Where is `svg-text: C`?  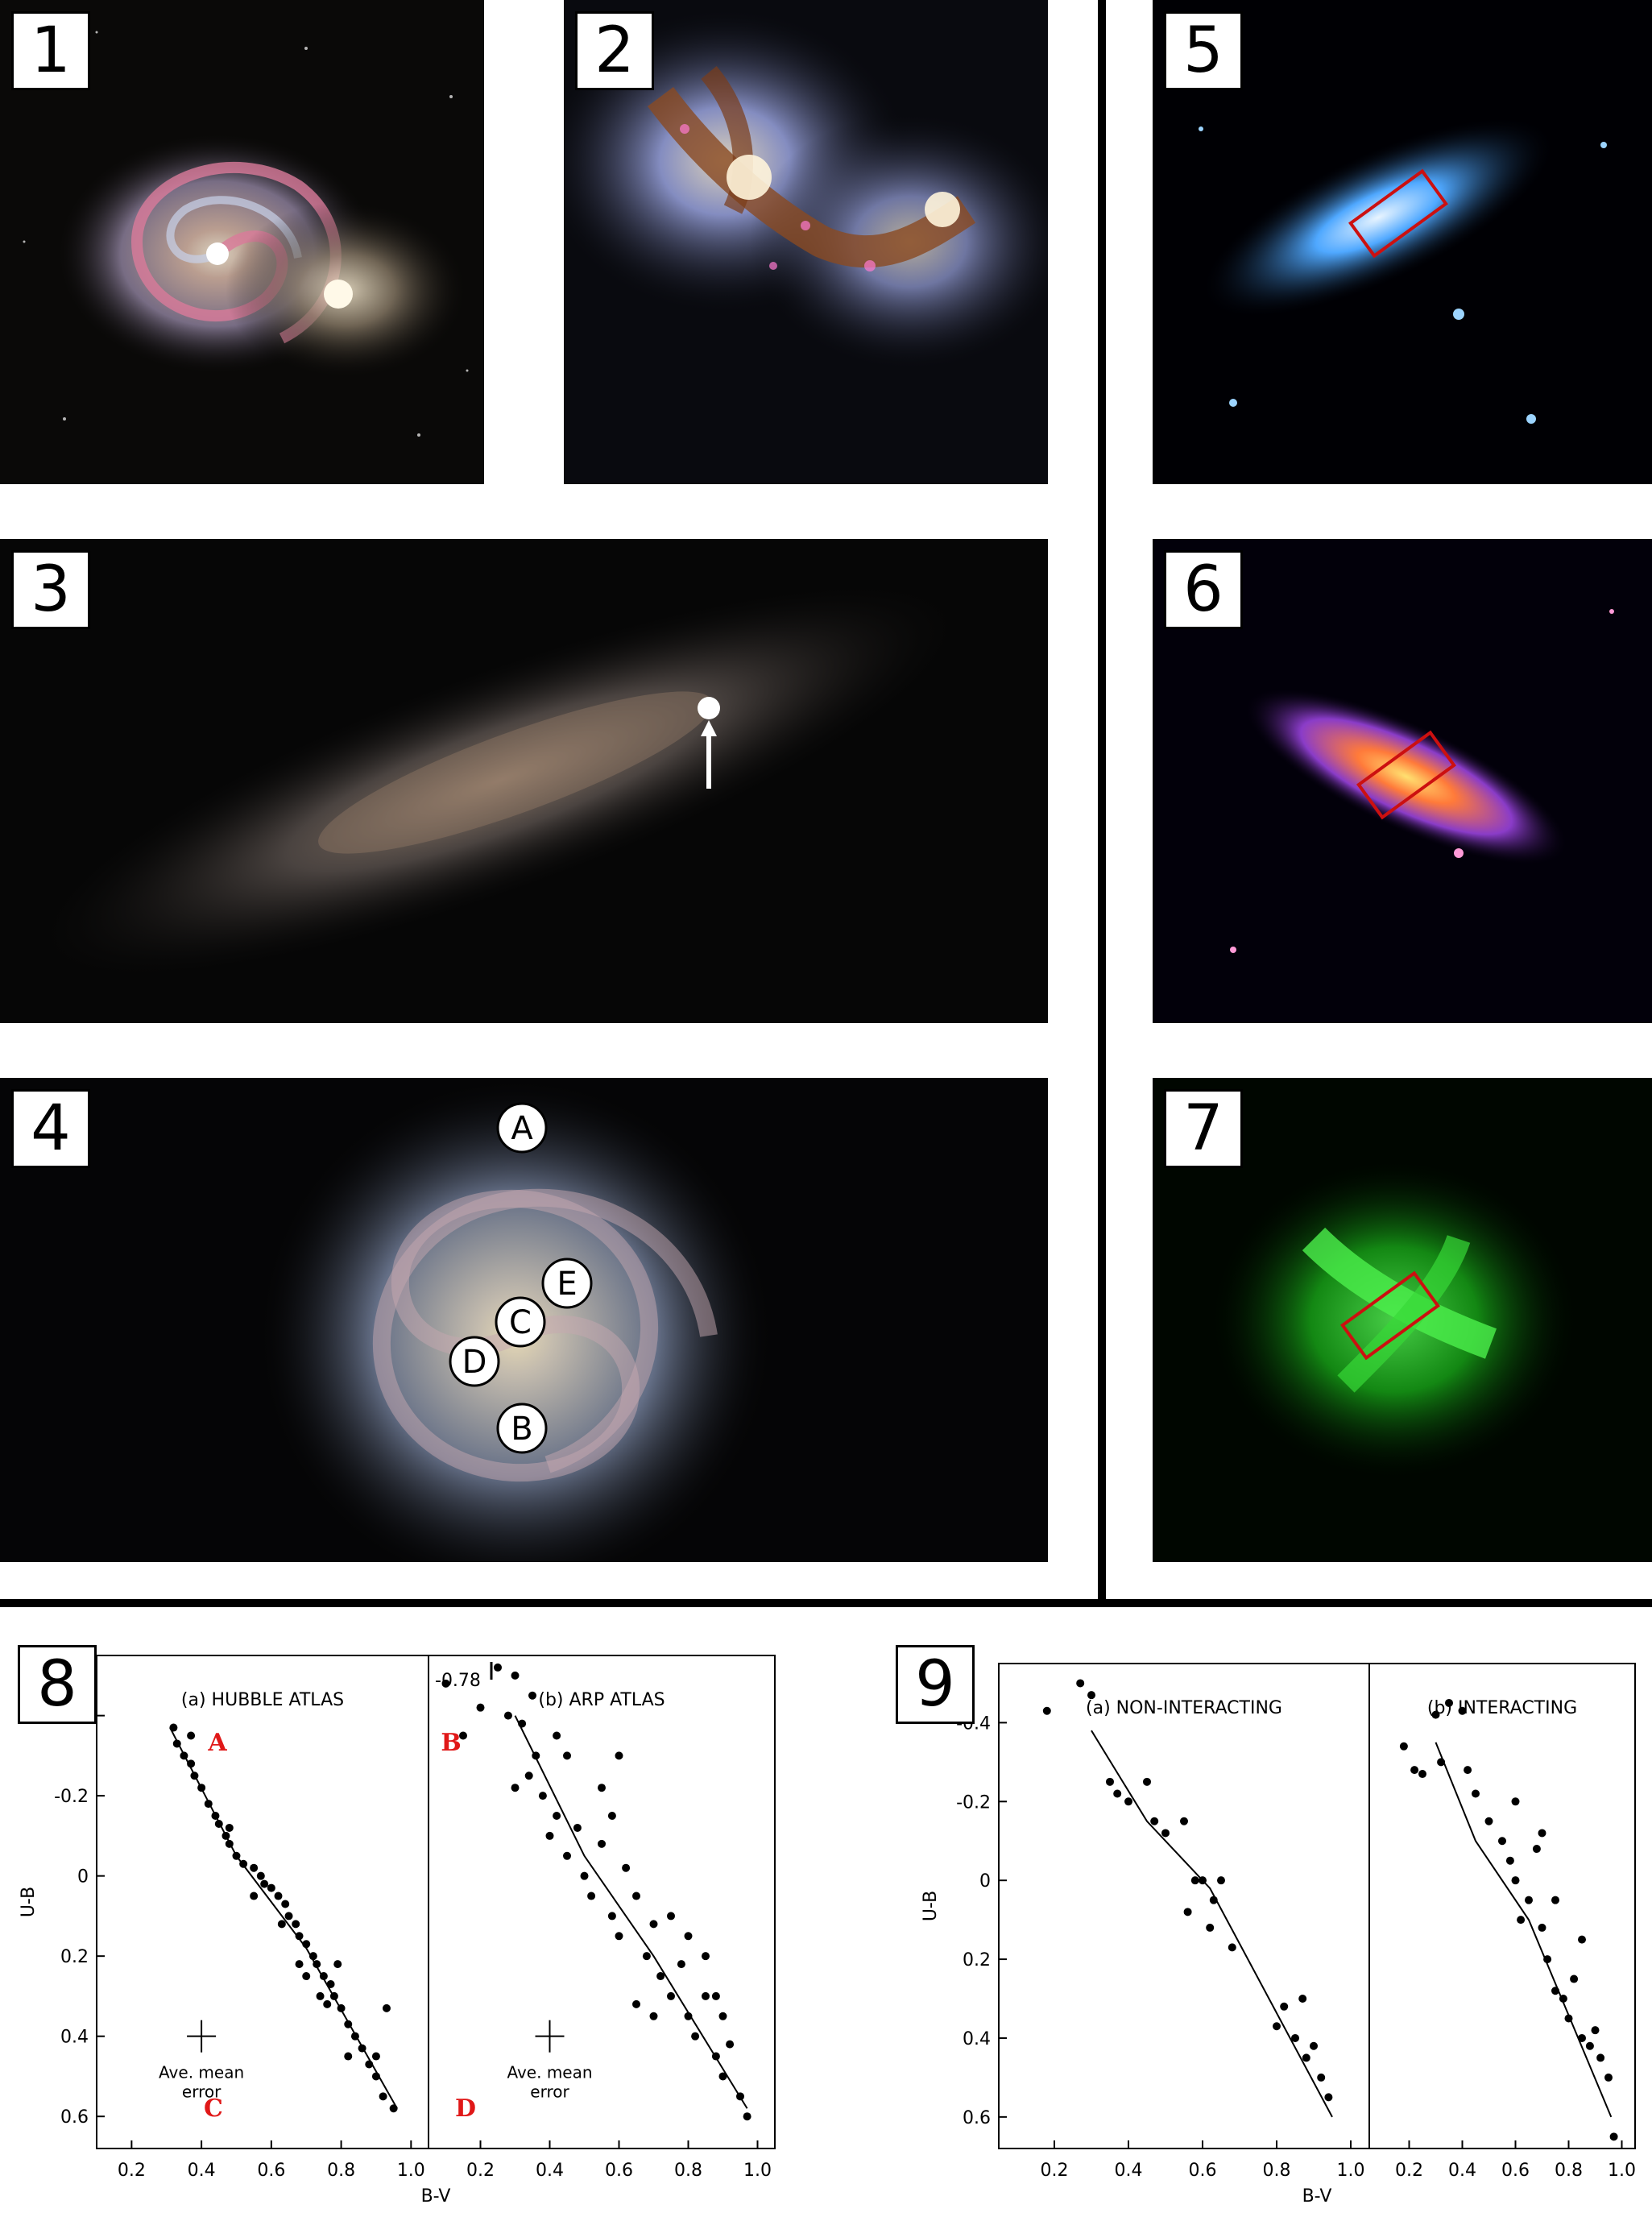
svg-text: C is located at coordinates (520, 1323).